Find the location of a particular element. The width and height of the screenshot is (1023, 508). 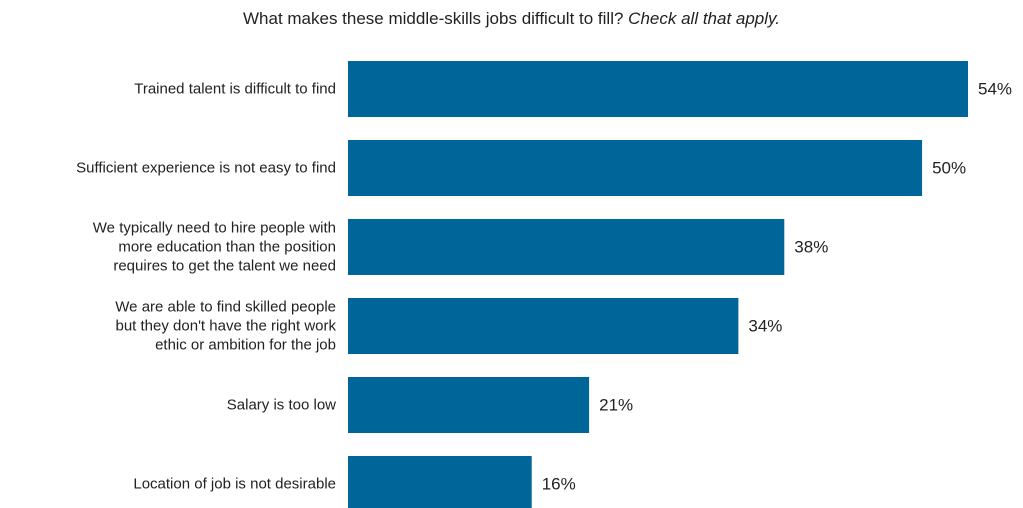

category-label-0: Trained talent is difficult to find is located at coordinates (235, 89).